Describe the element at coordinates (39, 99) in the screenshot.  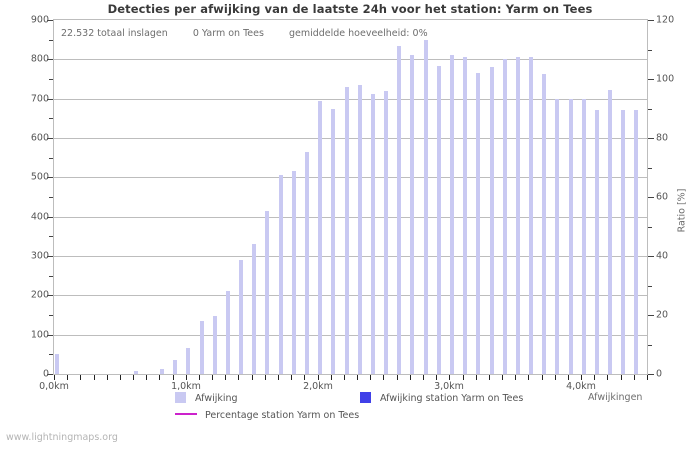
I see `y-axis-left-tick-label: 700` at that location.